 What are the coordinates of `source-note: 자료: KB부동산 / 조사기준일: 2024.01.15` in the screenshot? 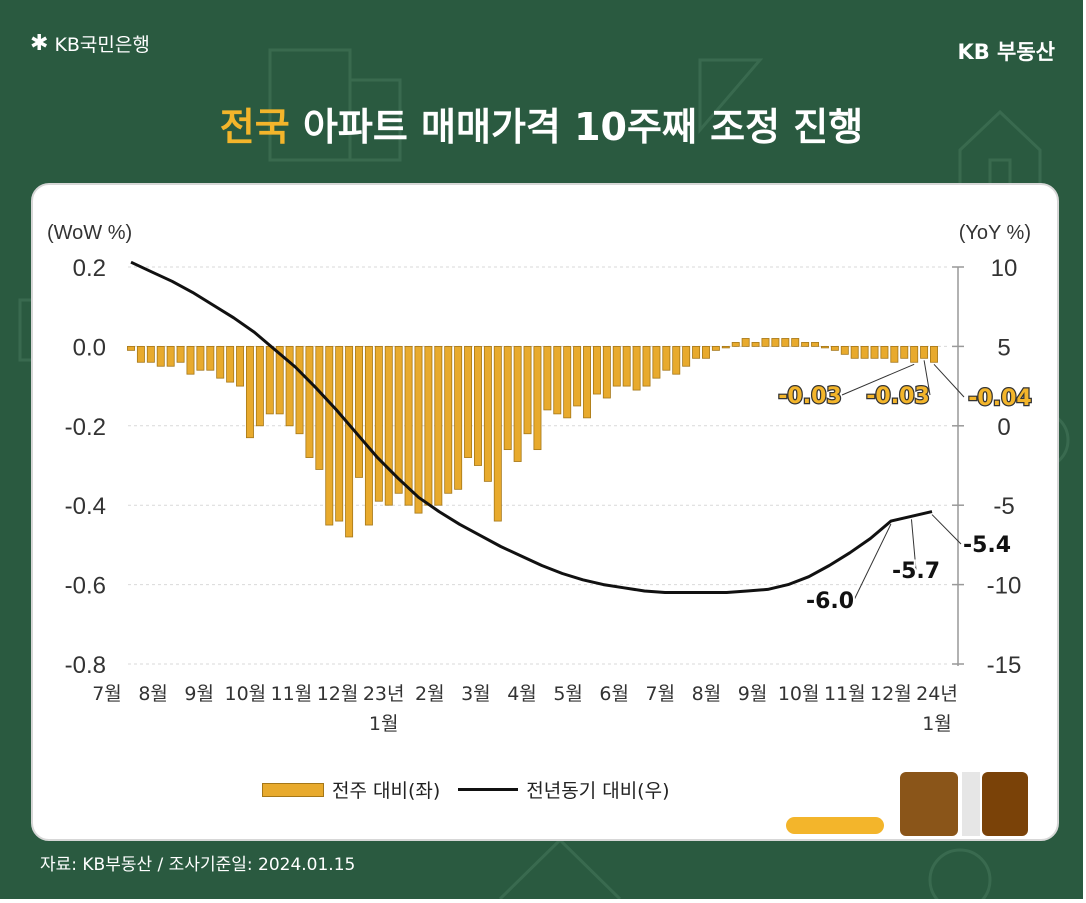 It's located at (198, 865).